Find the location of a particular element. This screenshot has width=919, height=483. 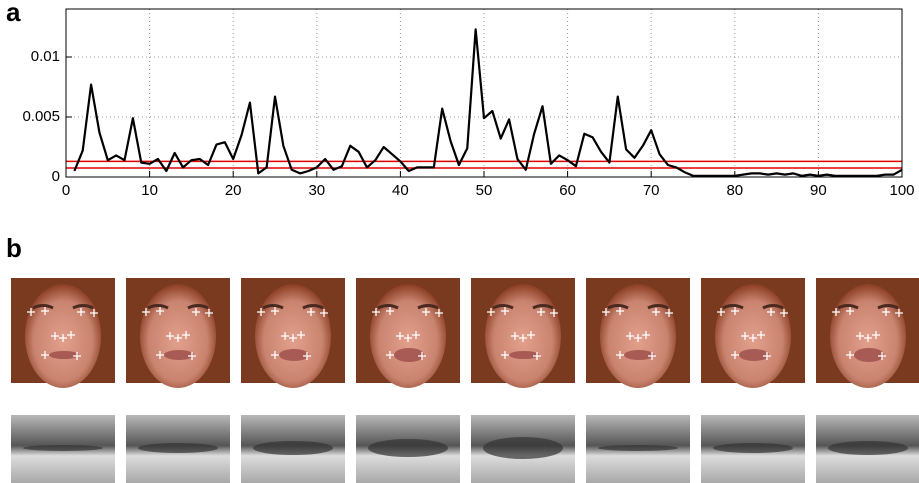

x-tick-label: 50 is located at coordinates (484, 190).